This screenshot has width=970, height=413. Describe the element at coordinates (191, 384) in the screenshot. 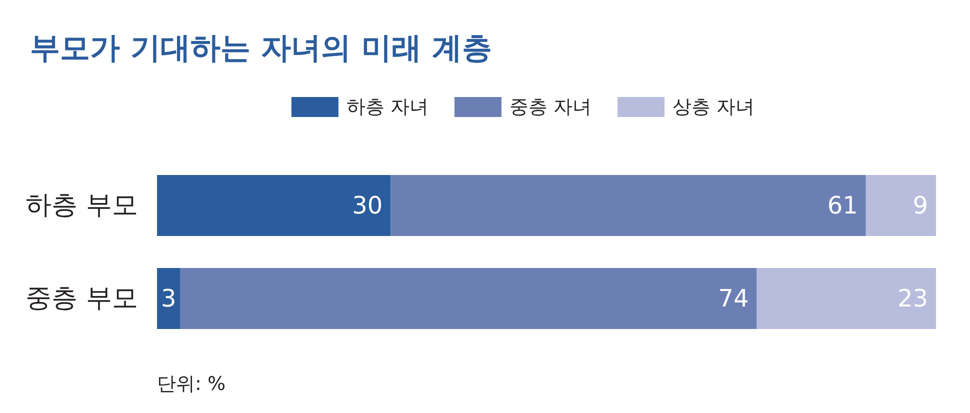

I see `text: 단위: %` at that location.